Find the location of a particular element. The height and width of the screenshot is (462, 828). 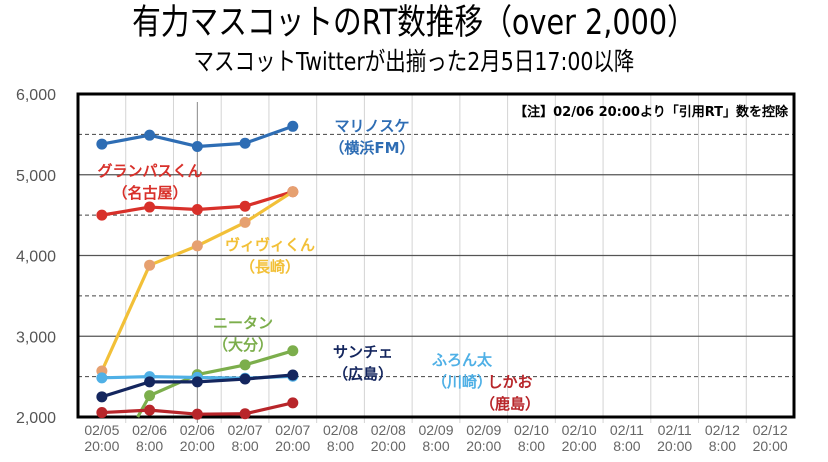

y-tick-label: 3,000 is located at coordinates (36, 337).